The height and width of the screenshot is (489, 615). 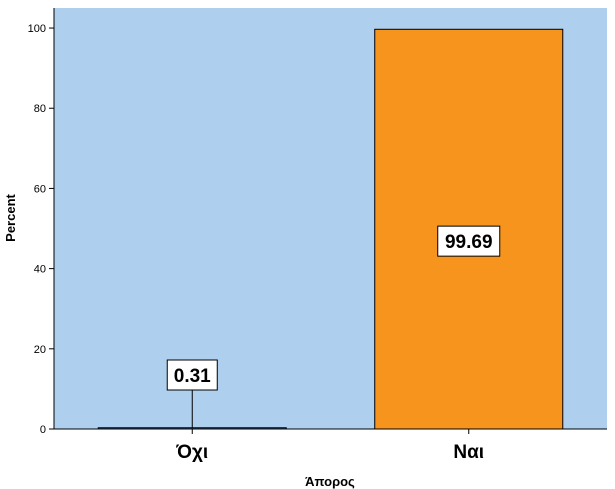 What do you see at coordinates (468, 452) in the screenshot?
I see `x-category-label: Ναι` at bounding box center [468, 452].